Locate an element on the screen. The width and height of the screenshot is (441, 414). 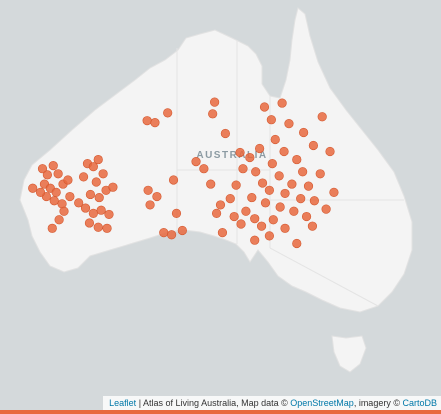
leaflet-link: Leaflet is located at coordinates (123, 403).